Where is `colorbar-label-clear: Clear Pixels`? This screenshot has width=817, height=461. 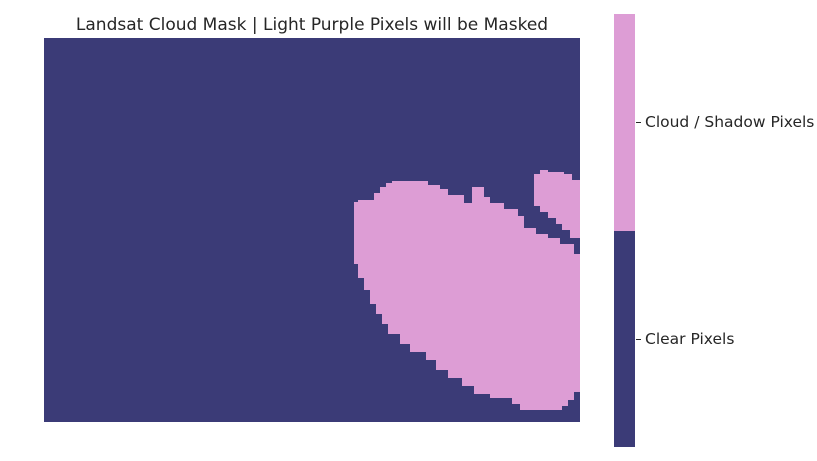
colorbar-label-clear: Clear Pixels is located at coordinates (690, 339).